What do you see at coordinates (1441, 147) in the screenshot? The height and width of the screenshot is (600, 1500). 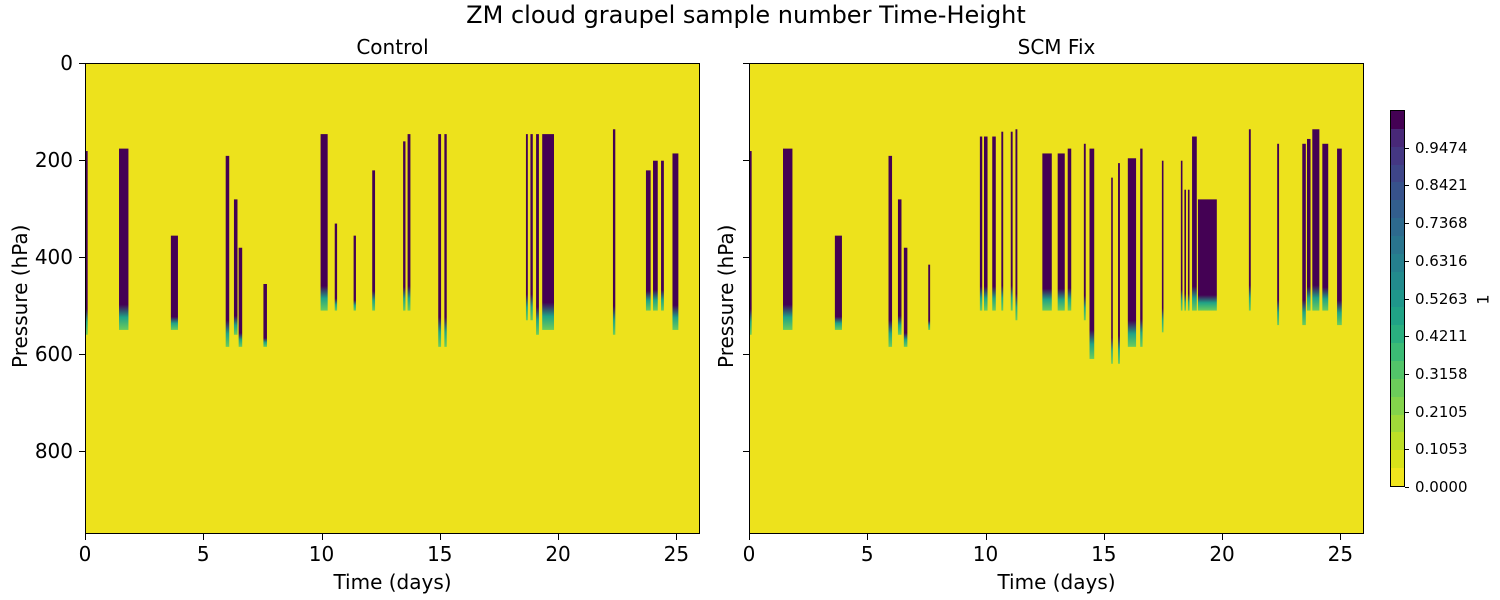 I see `colorbar-tick-label: 0.9474` at bounding box center [1441, 147].